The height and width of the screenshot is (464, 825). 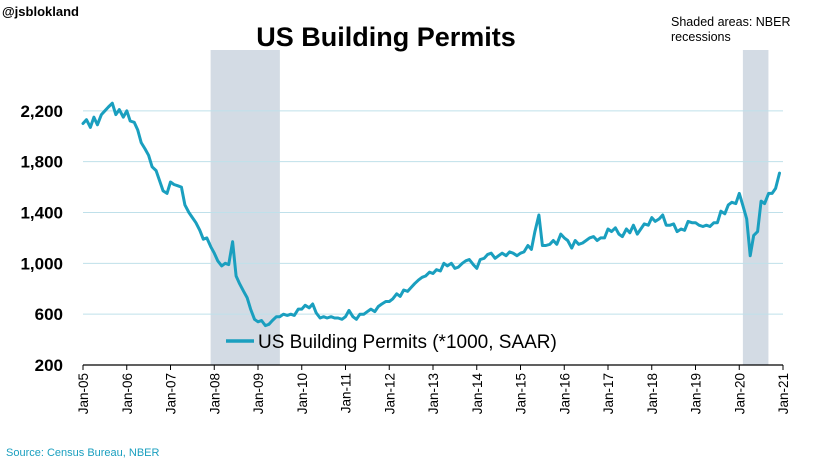 I want to click on x-tick-label: Jan-05, so click(x=83, y=393).